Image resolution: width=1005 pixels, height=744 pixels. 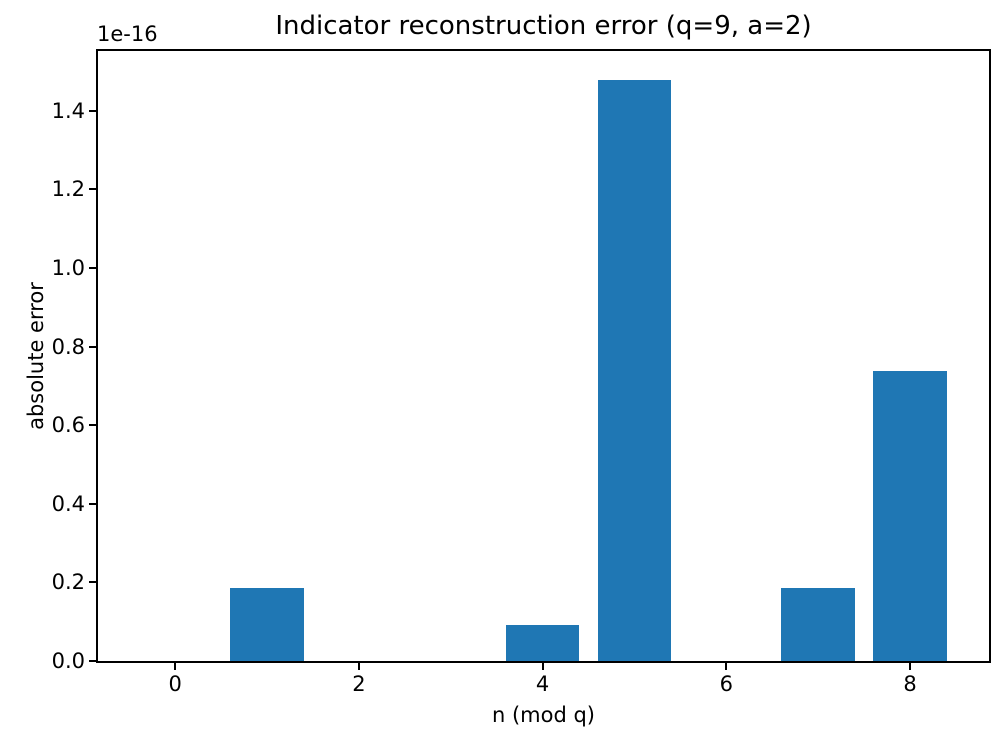 I want to click on y-tick-label-0.2: 0.2, so click(x=68, y=582).